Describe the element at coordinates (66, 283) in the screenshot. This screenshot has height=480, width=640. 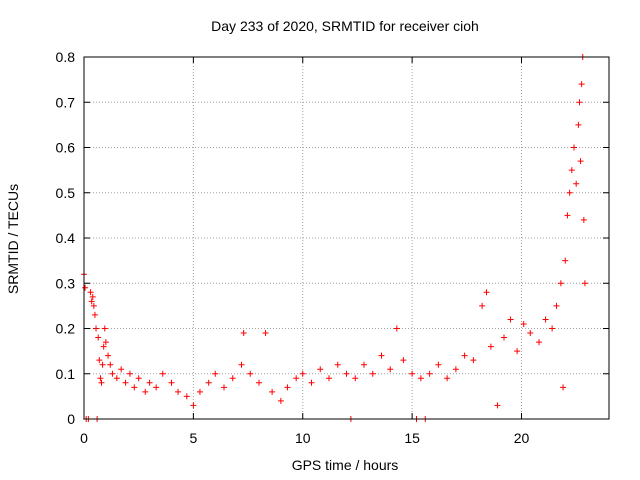
I see `y-tick-label: 0.3` at that location.